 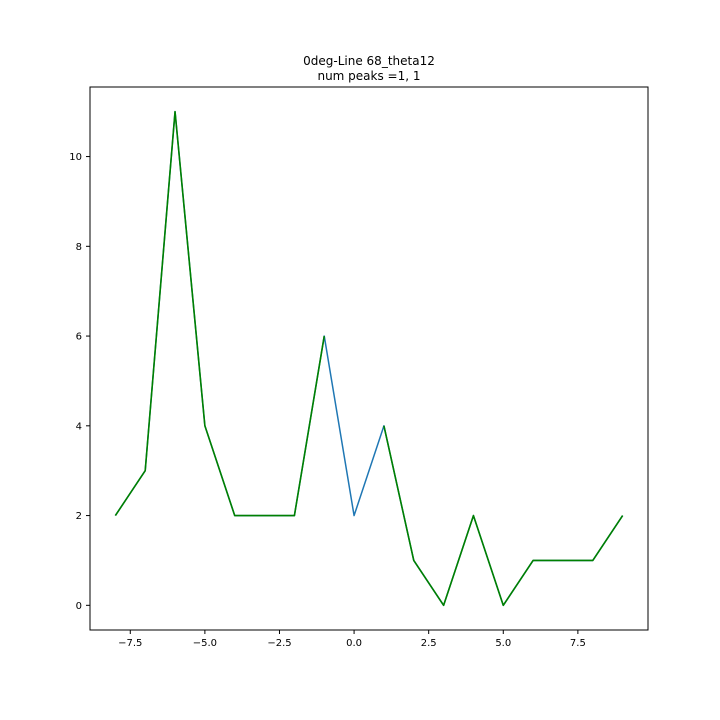 What do you see at coordinates (79, 516) in the screenshot?
I see `y-tick-label: 2` at bounding box center [79, 516].